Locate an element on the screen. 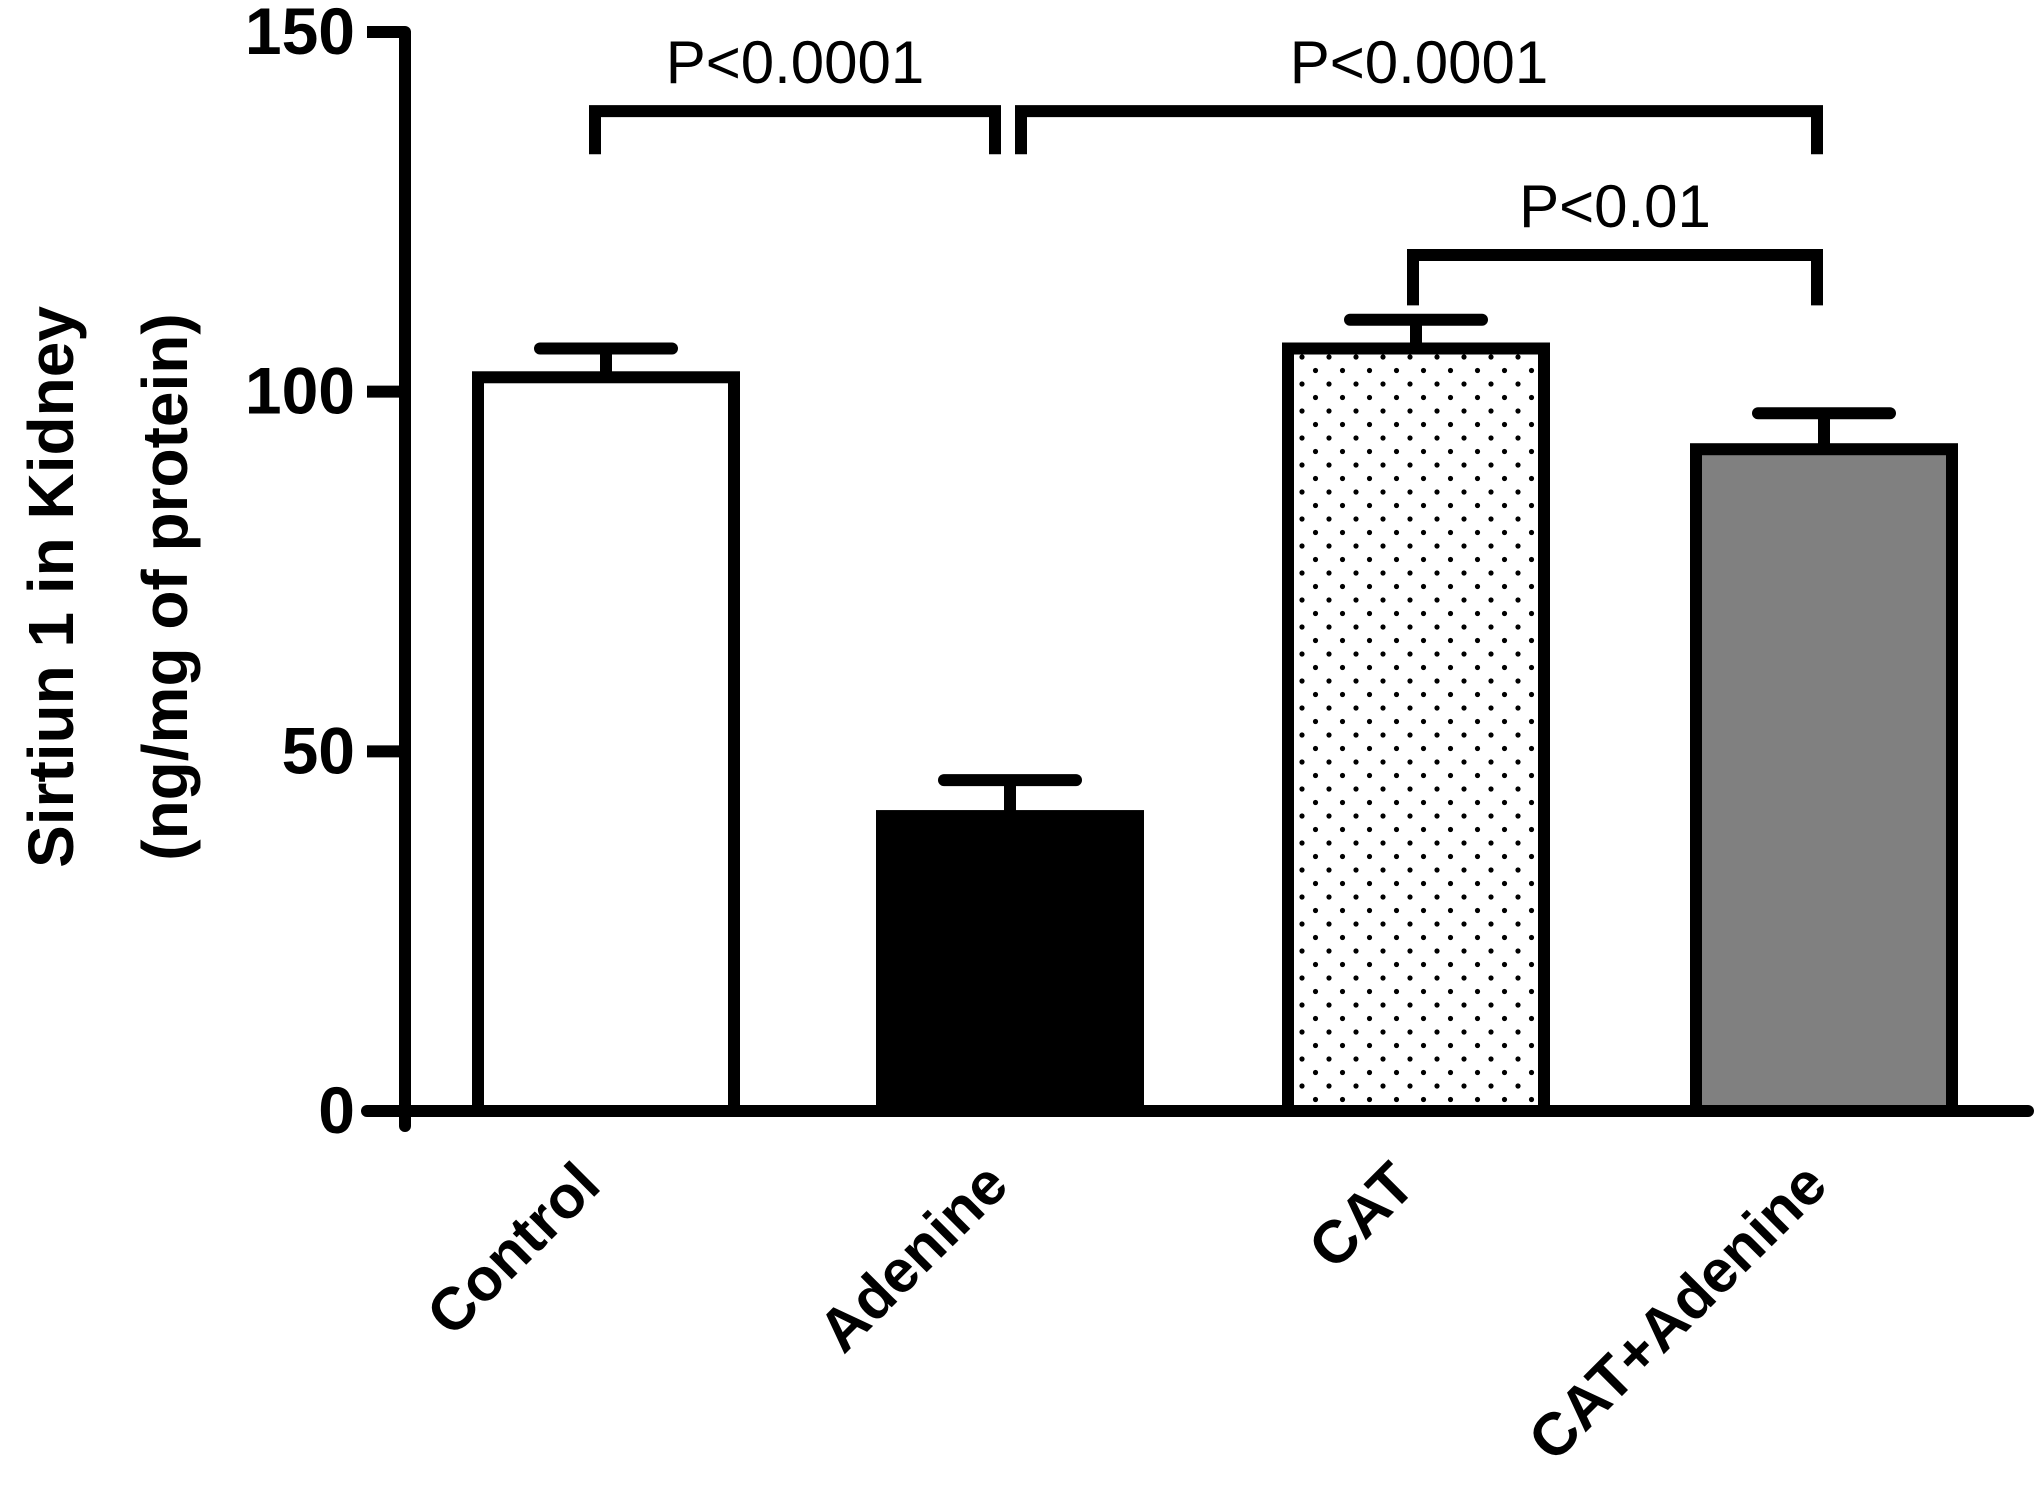  bar-adenine is located at coordinates (1010, 963).